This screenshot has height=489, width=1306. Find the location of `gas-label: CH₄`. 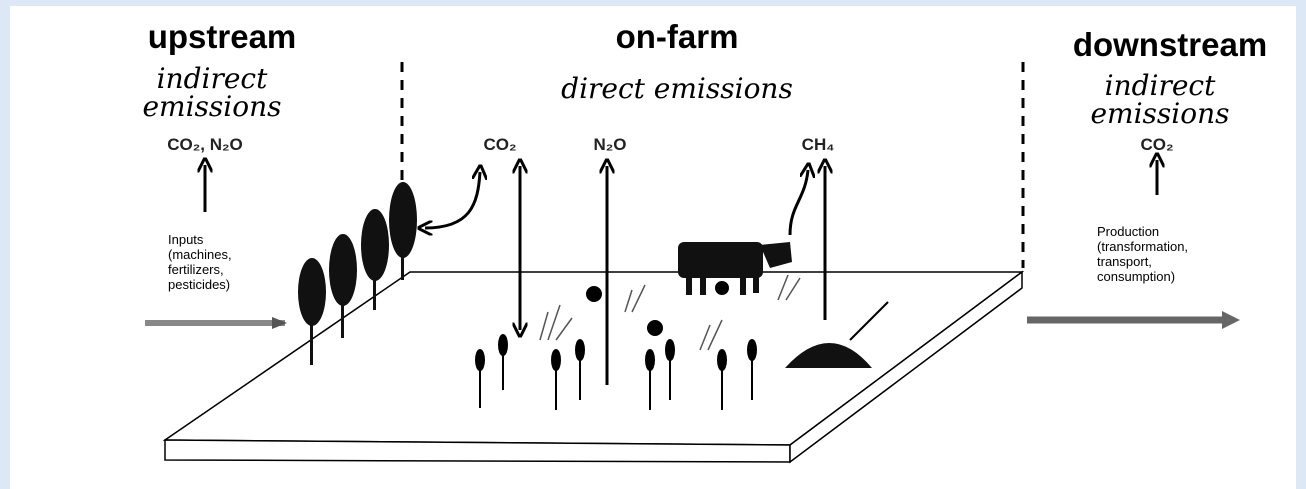

gas-label: CH₄ is located at coordinates (818, 144).